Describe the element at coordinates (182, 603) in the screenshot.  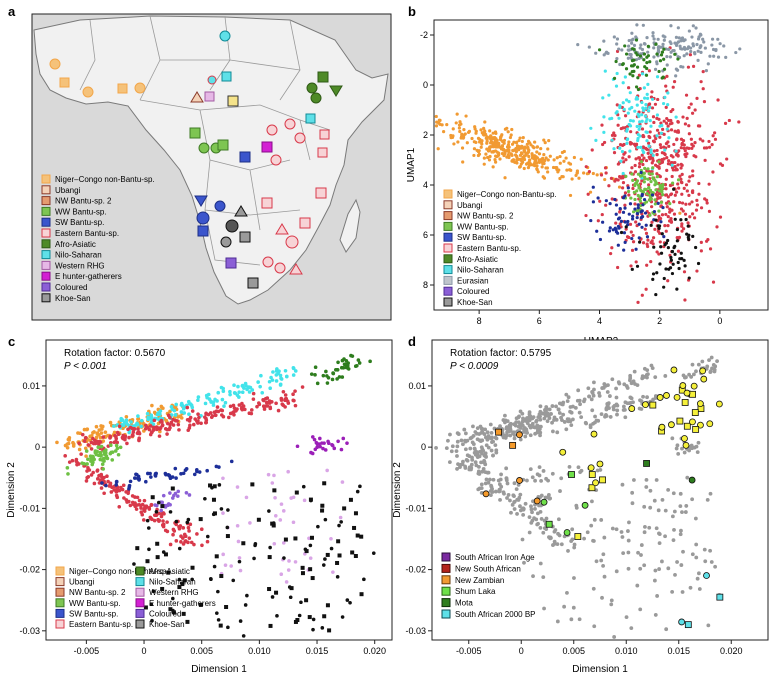
I see `legend-label: E hunter-gatherers` at that location.